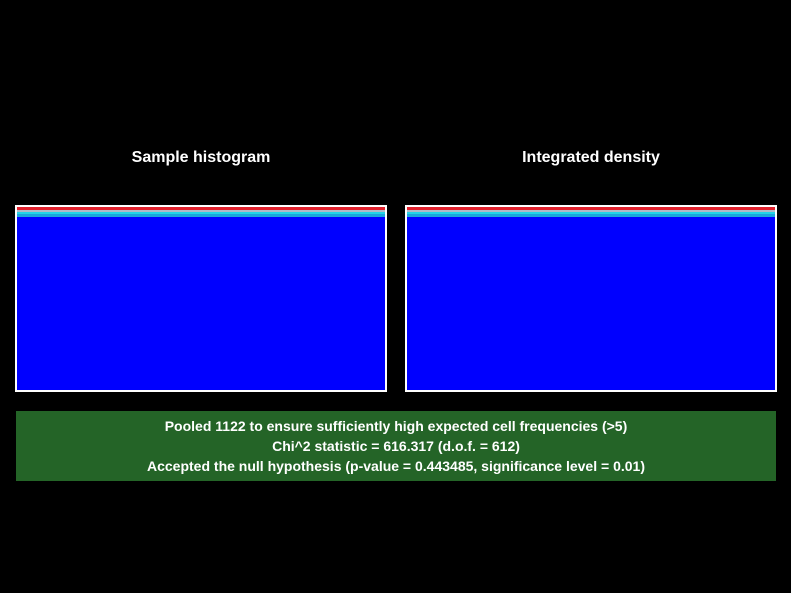 This screenshot has height=593, width=791. What do you see at coordinates (591, 215) in the screenshot?
I see `density-band-teal` at bounding box center [591, 215].